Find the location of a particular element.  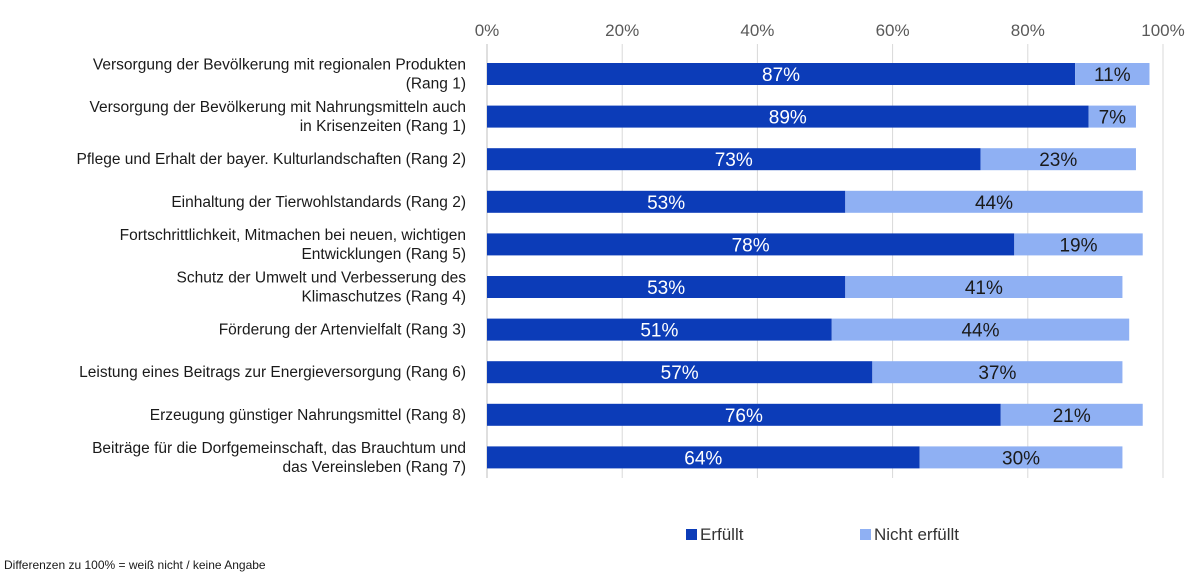

data-label: 11% is located at coordinates (1112, 75).